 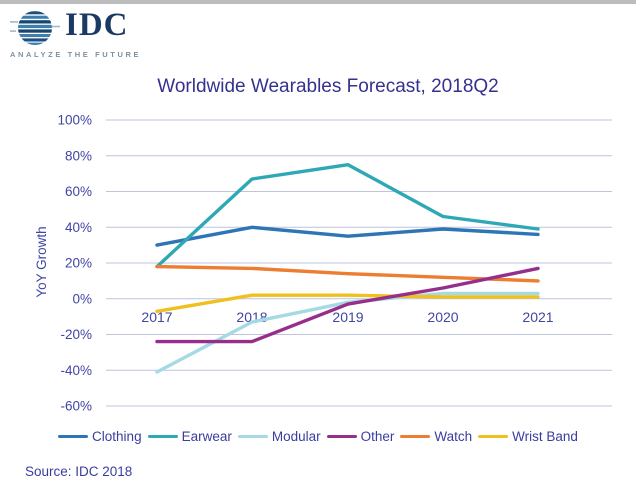 I want to click on legend-item-wrist-band: Wrist Band, so click(x=528, y=436).